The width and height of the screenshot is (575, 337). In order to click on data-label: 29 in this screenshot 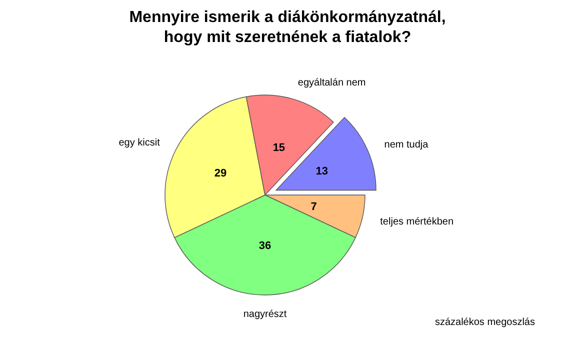, I will do `click(220, 173)`.